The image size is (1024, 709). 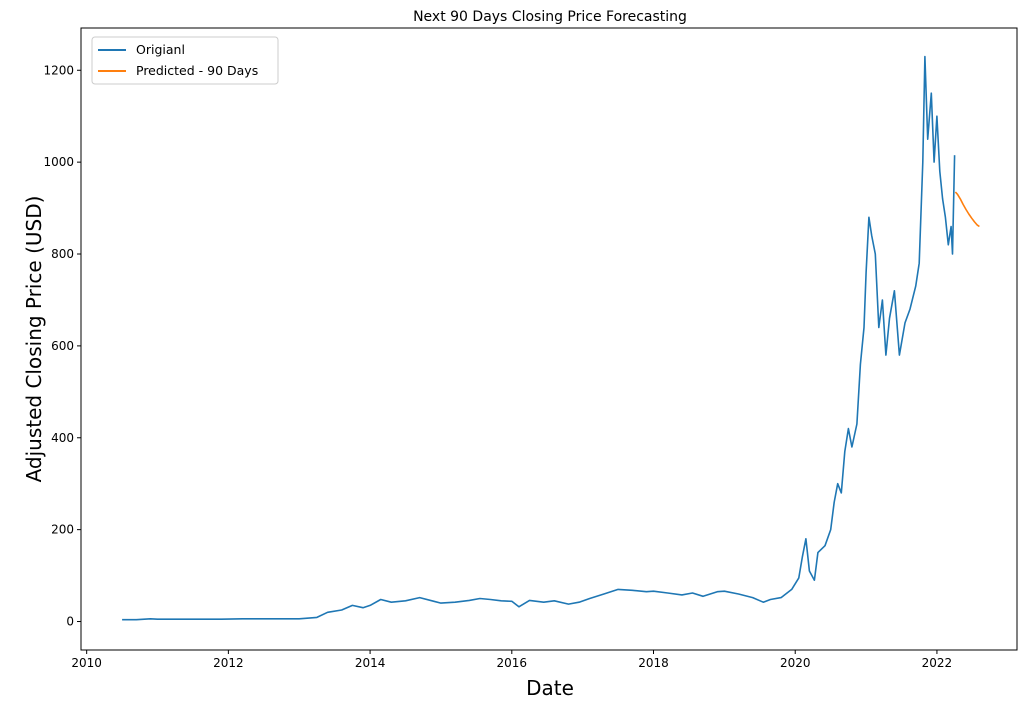 What do you see at coordinates (653, 663) in the screenshot?
I see `x-tick-label: 2018` at bounding box center [653, 663].